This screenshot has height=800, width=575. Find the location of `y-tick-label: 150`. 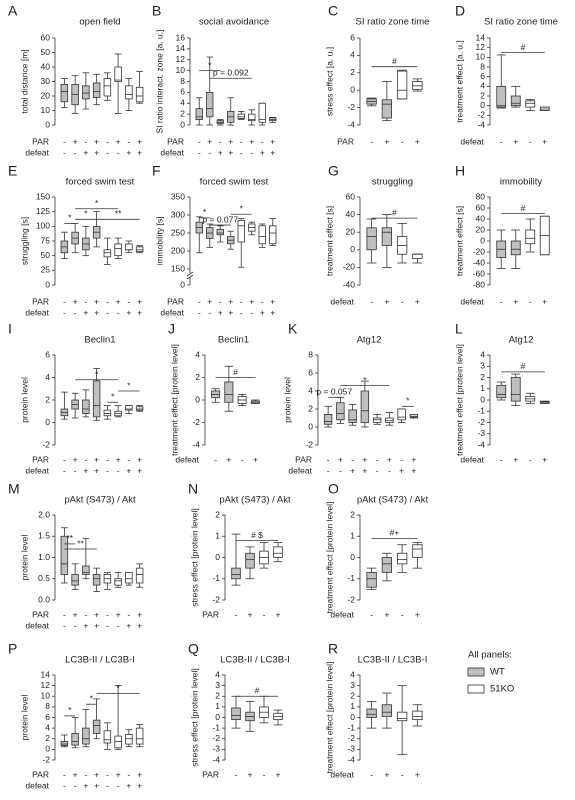

y-tick-label: 150 is located at coordinates (43, 196).